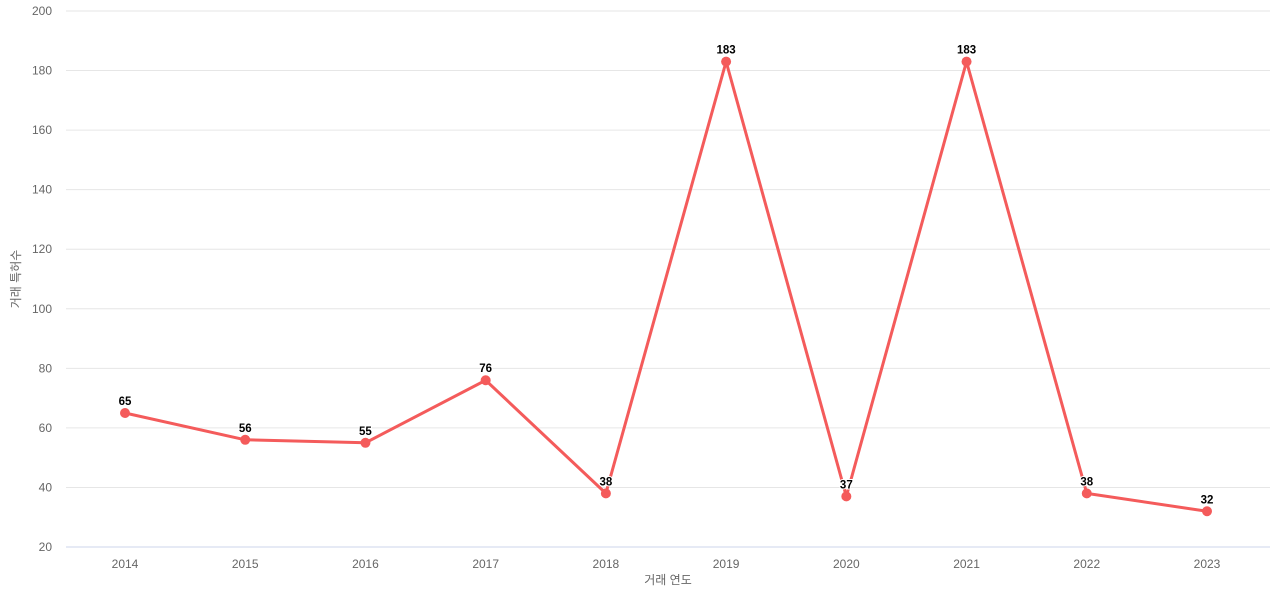 Image resolution: width=1280 pixels, height=600 pixels. What do you see at coordinates (42, 279) in the screenshot?
I see `y-axis-tick-labels: 20 40 60 80 100 120 140 160 180 200` at bounding box center [42, 279].